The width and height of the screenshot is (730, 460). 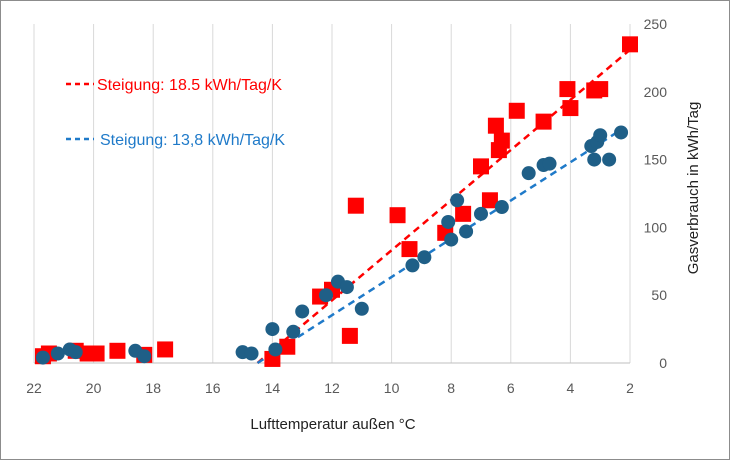 I want to click on x-tick-label: 2, so click(x=630, y=388).